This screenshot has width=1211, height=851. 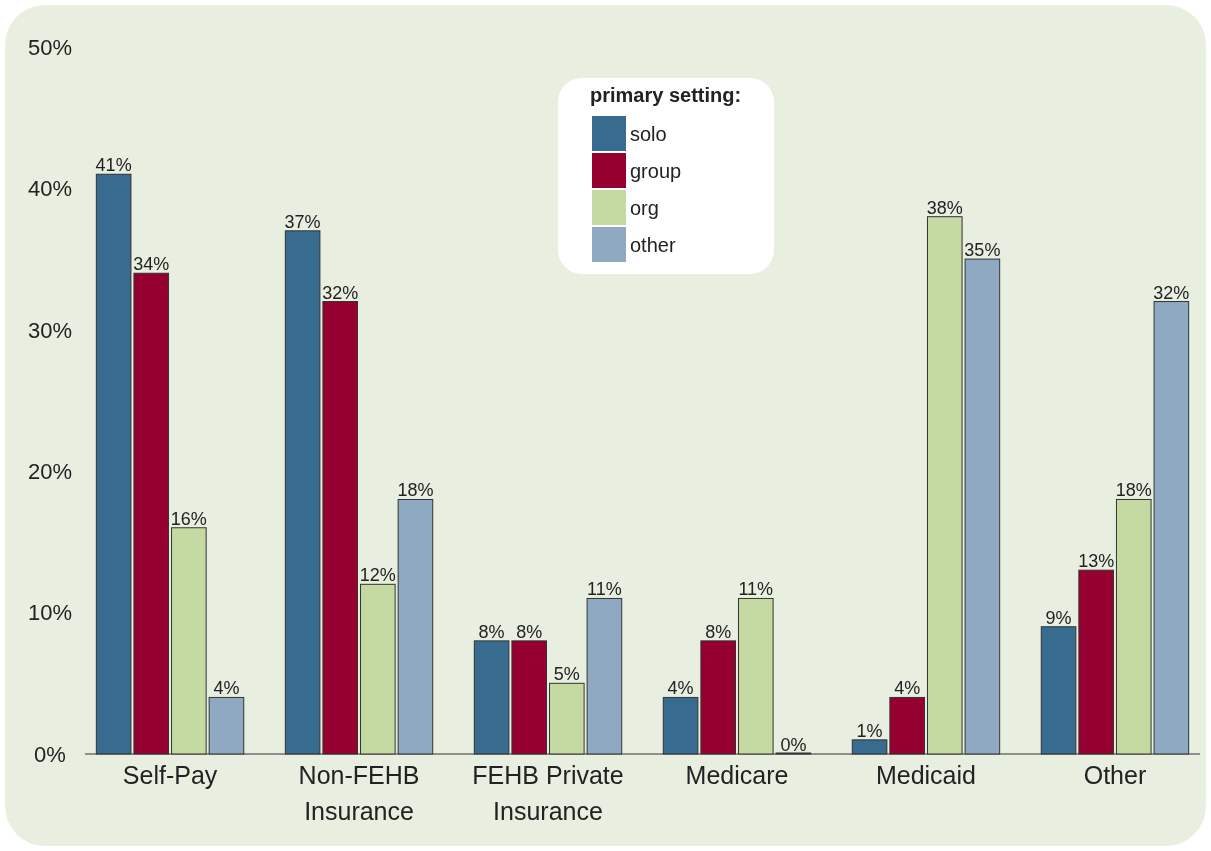 I want to click on data-label: 13%, so click(x=1096, y=561).